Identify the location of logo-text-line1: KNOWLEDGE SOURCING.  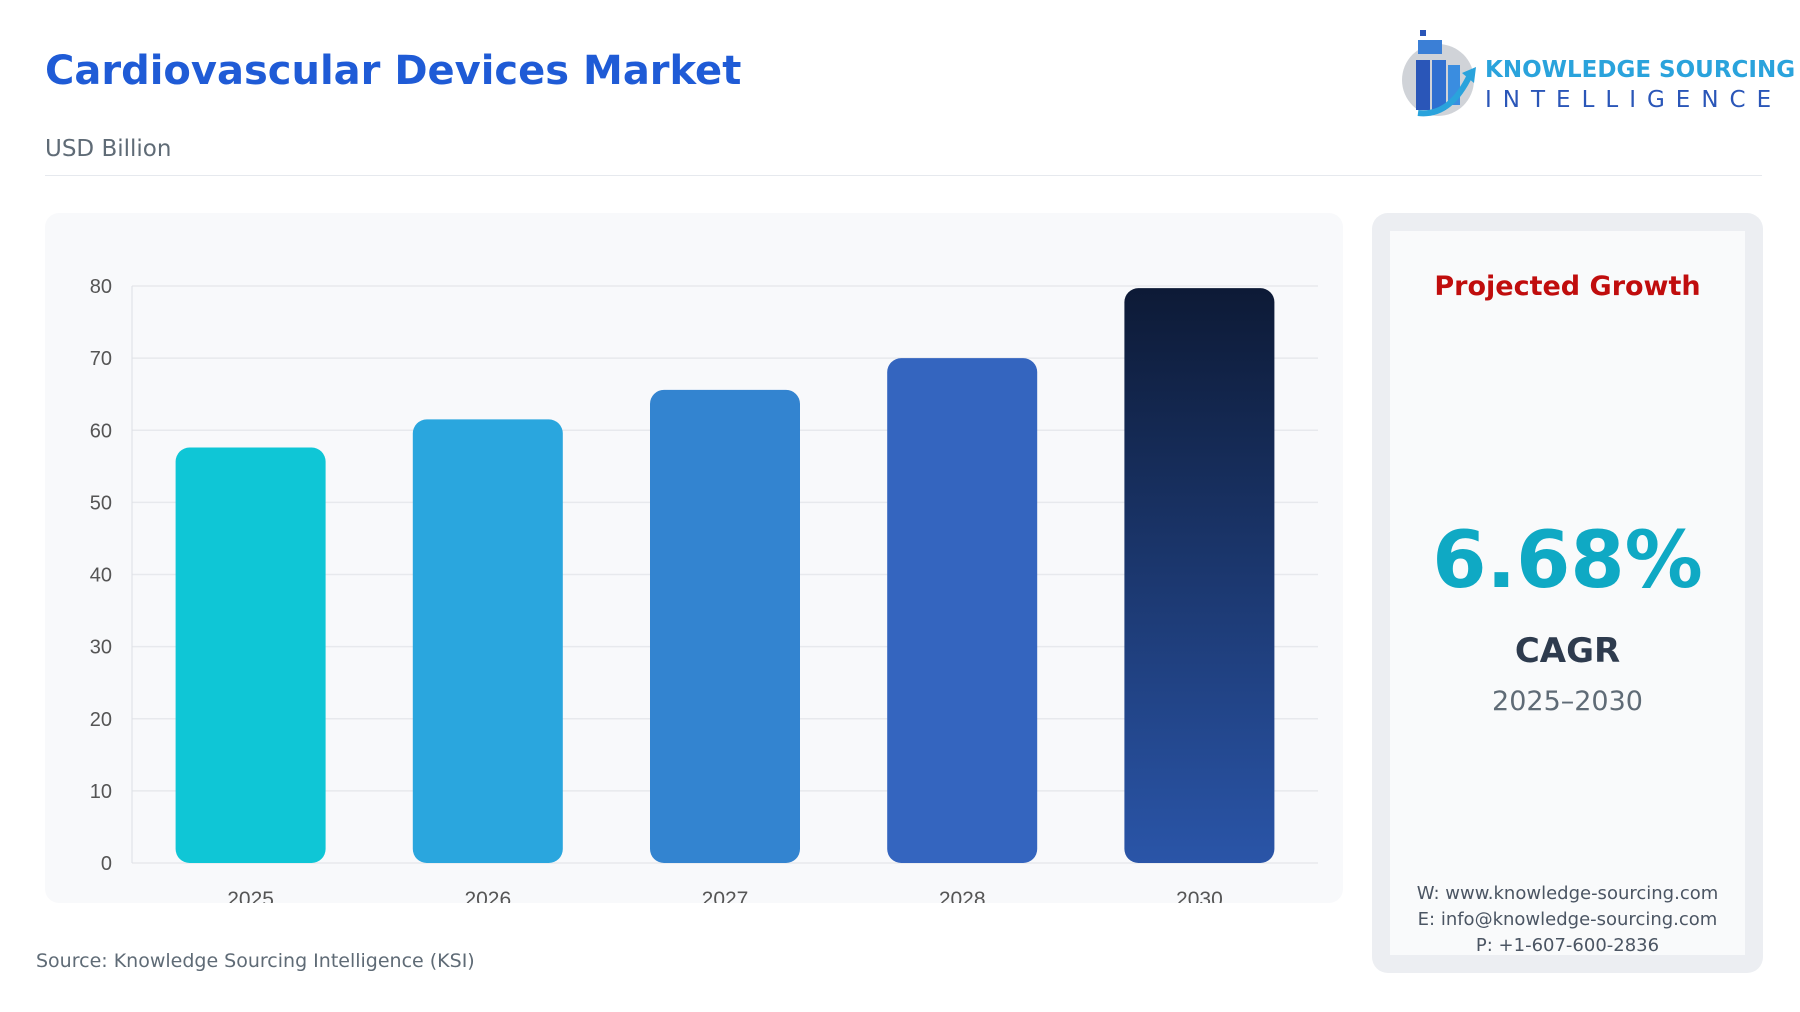
(1640, 70).